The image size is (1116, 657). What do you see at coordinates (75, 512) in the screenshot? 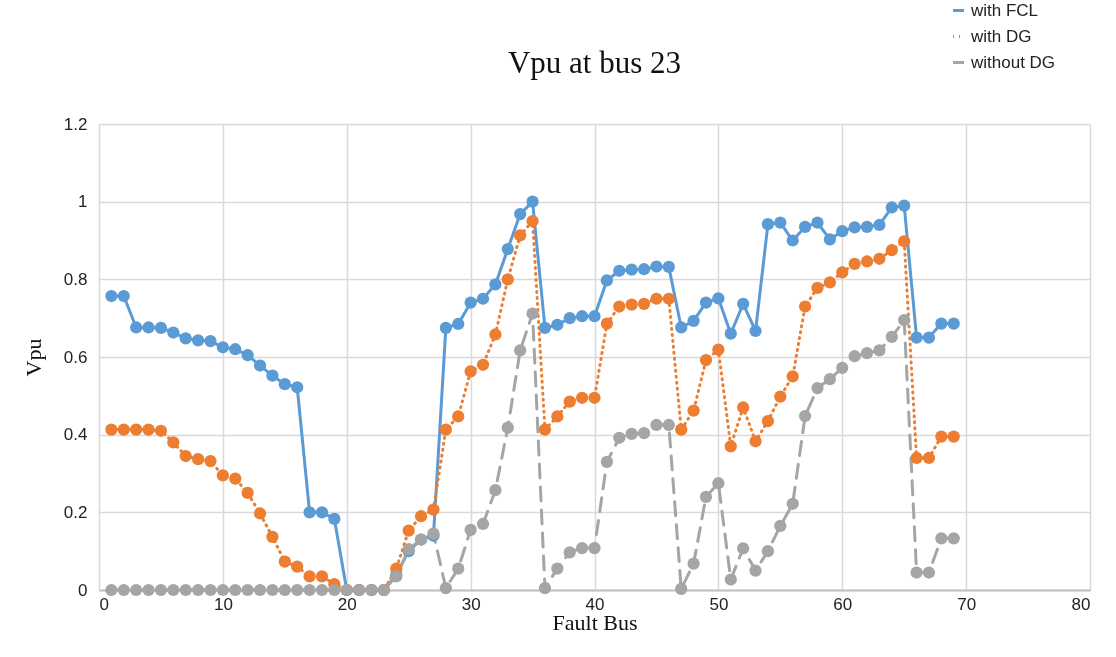
I see `y-tick-label: 0.2` at bounding box center [75, 512].